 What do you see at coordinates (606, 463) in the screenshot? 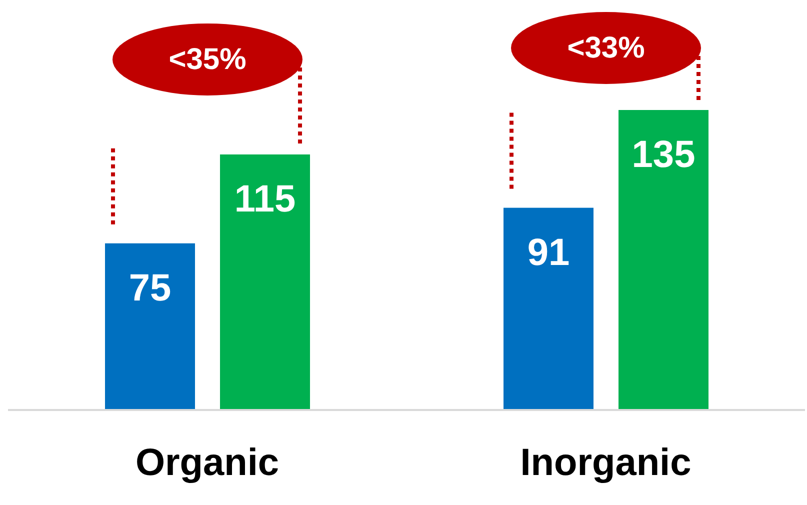
I see `x-tick-label: Inorganic` at bounding box center [606, 463].